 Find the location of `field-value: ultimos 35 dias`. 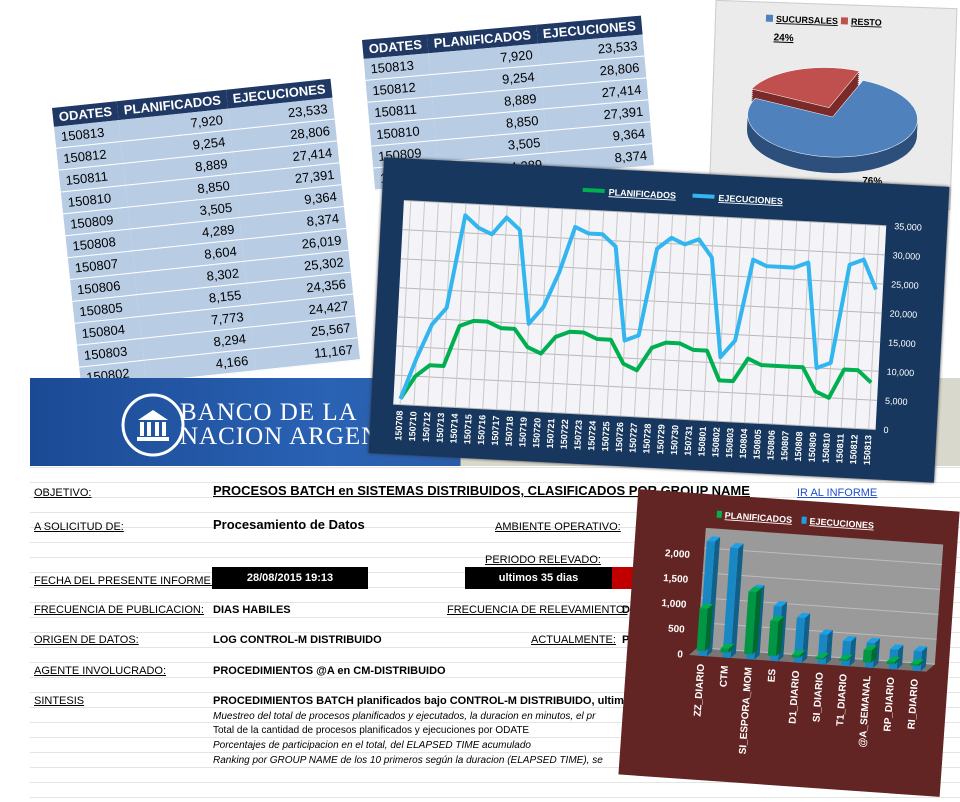

field-value: ultimos 35 dias is located at coordinates (538, 578).